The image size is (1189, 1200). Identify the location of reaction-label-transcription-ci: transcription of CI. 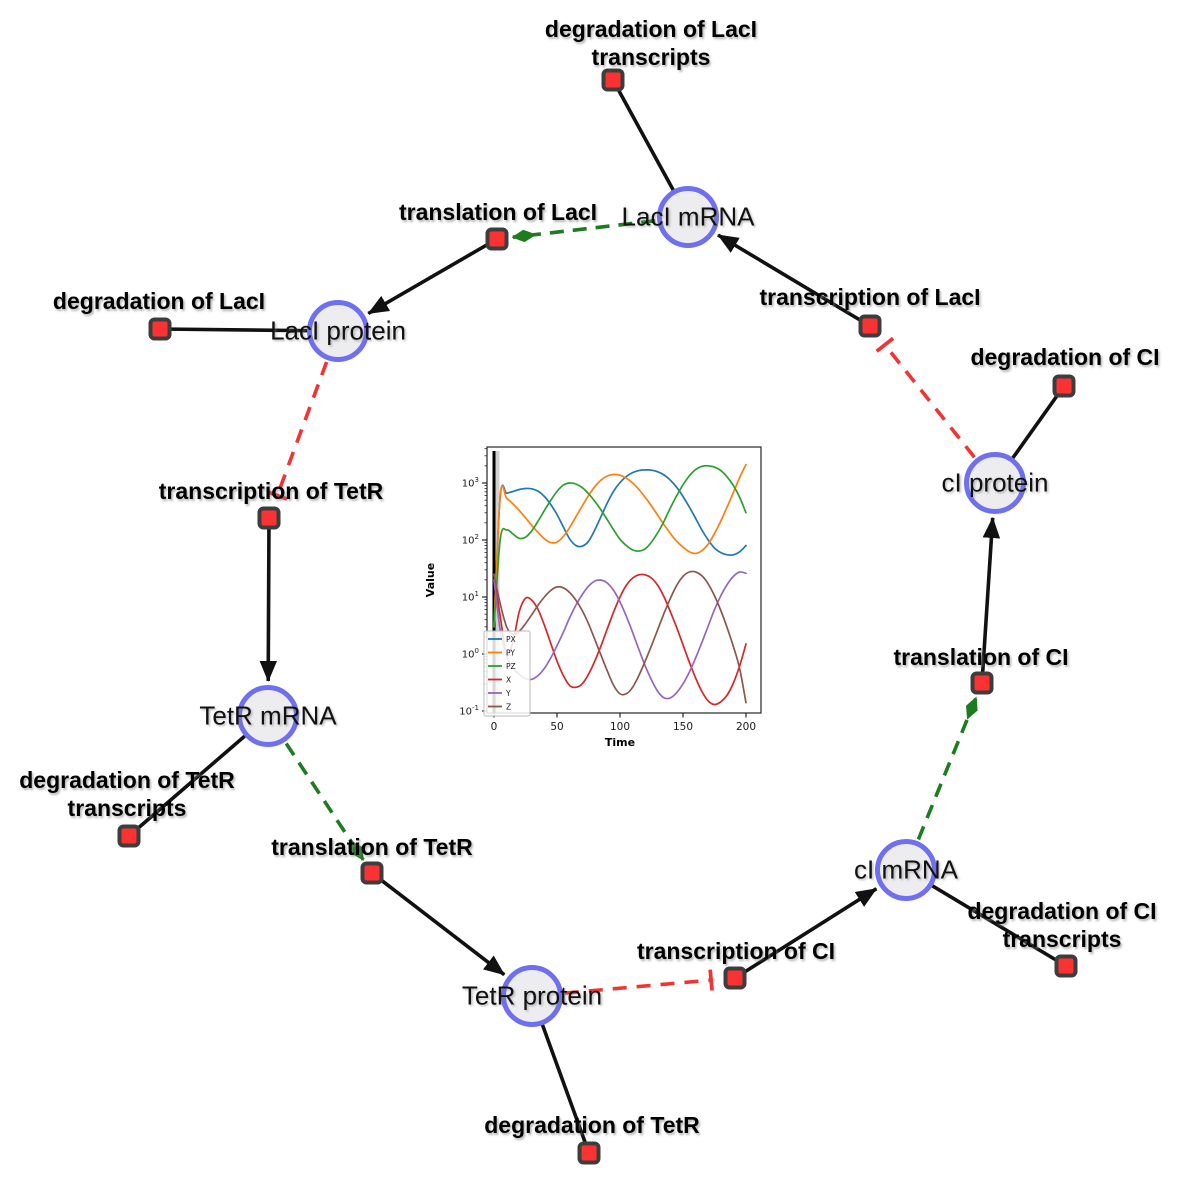
(736, 951).